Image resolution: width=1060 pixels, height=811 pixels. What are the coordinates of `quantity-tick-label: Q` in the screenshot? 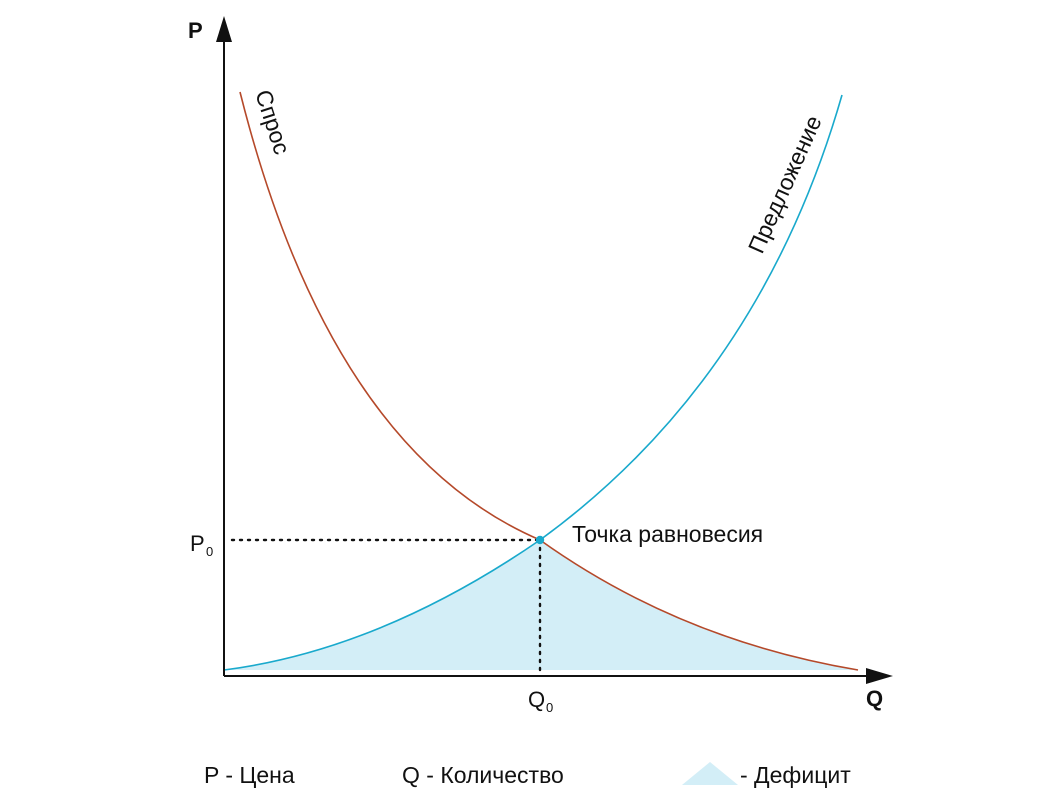 It's located at (536, 699).